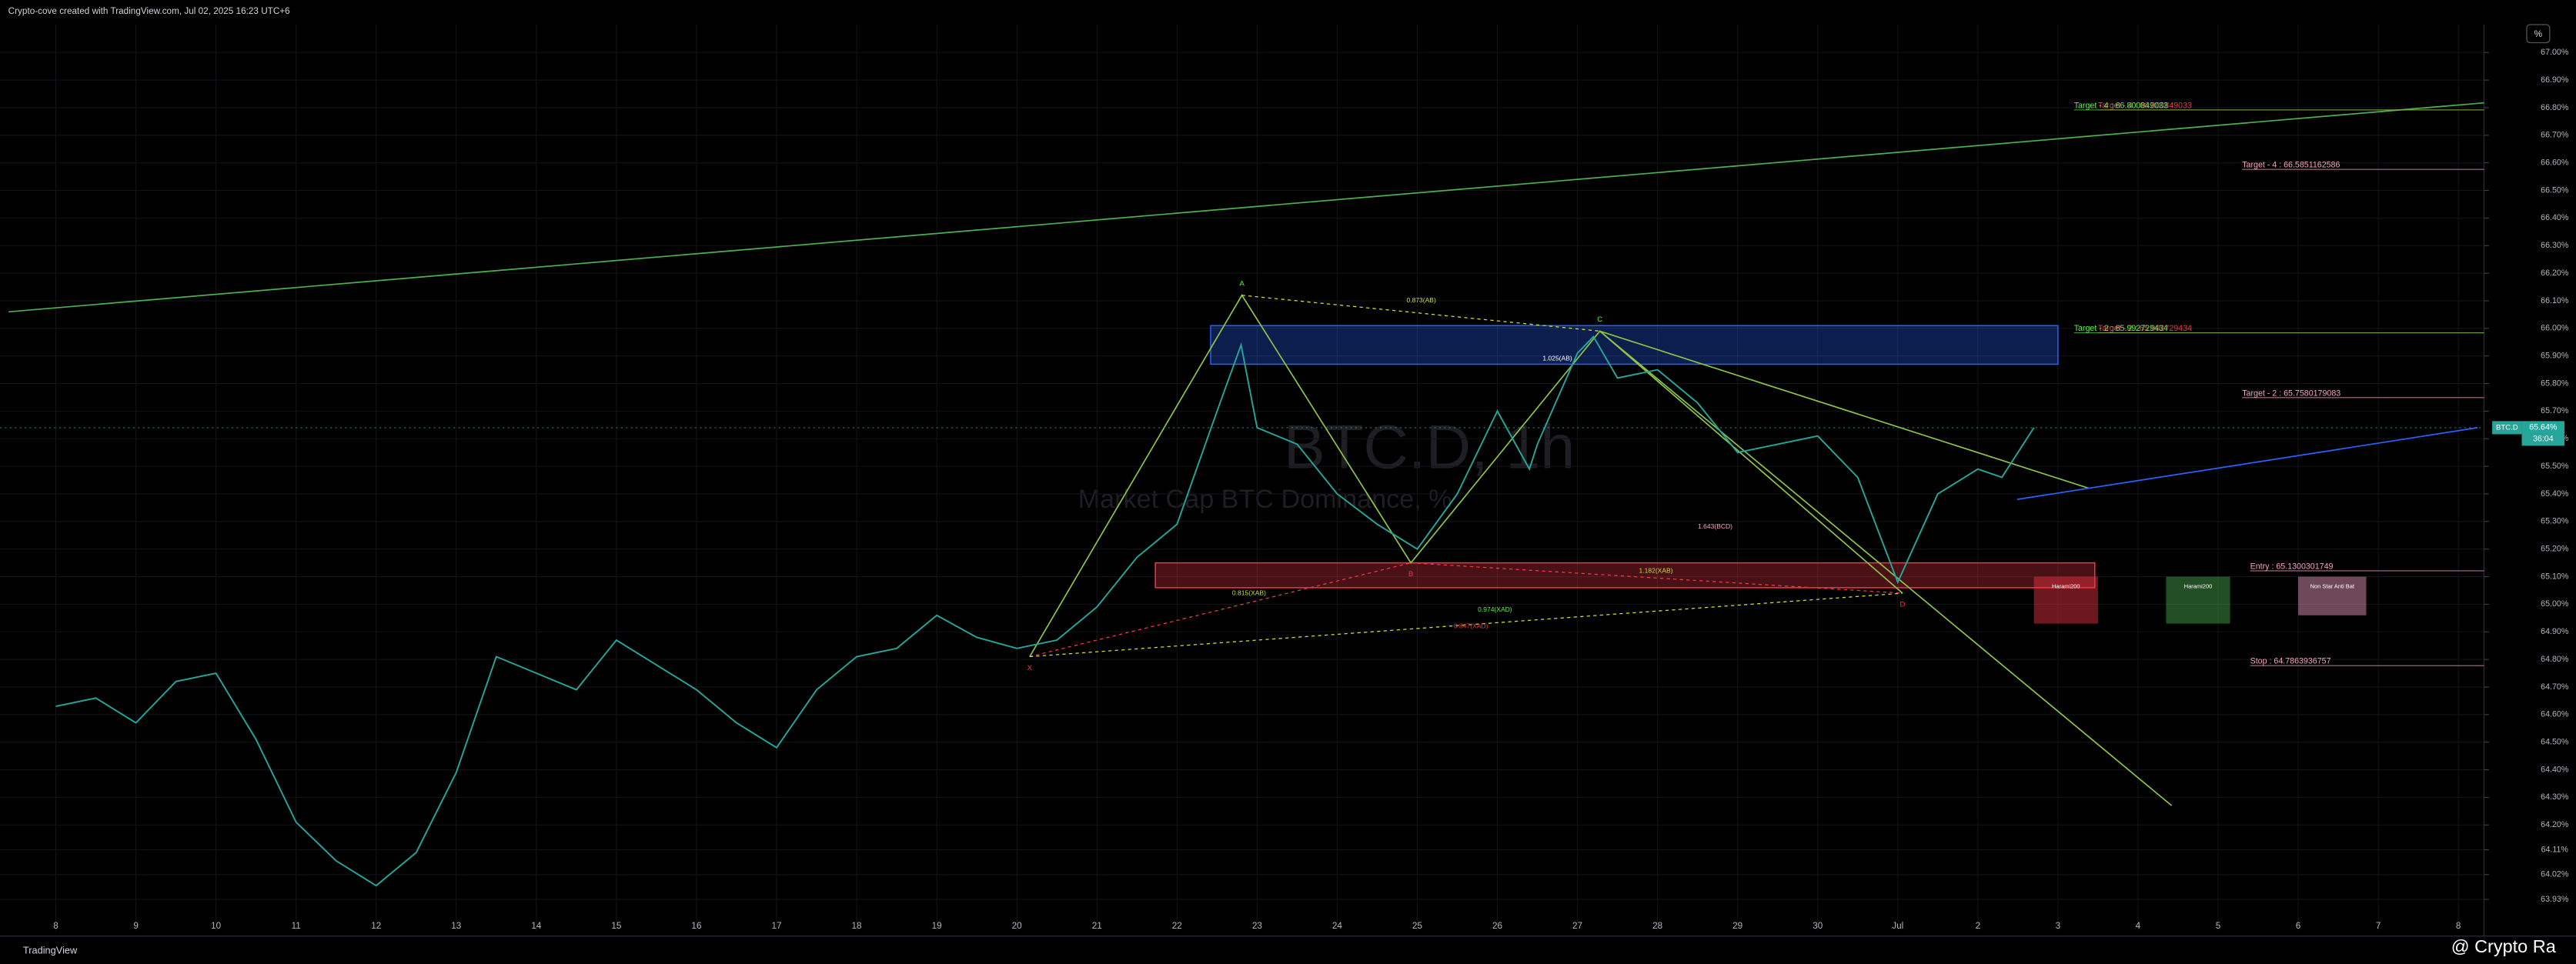 This screenshot has height=964, width=2576. What do you see at coordinates (2555, 328) in the screenshot?
I see `y-tick-label: 66.00%` at bounding box center [2555, 328].